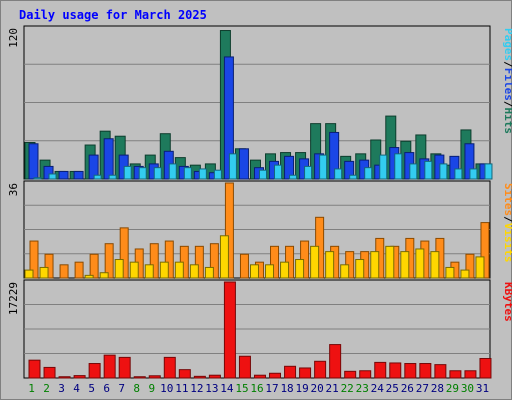 The height and width of the screenshot is (400, 512). What do you see at coordinates (13, 38) in the screenshot?
I see `ymax-label-hits: 120` at bounding box center [13, 38].